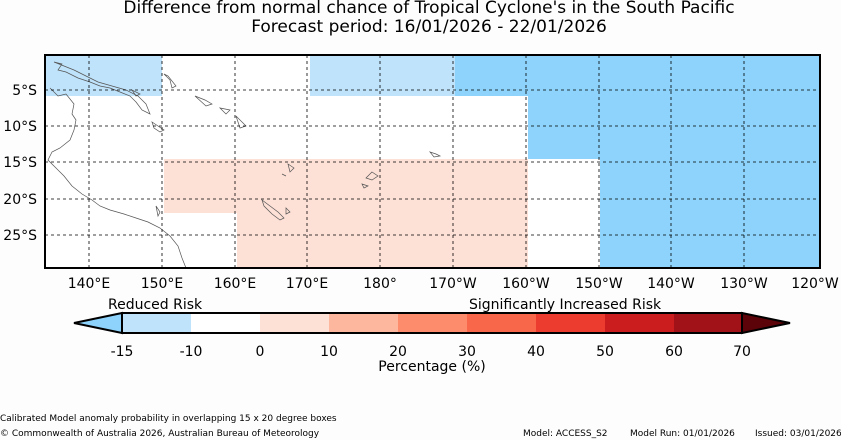 The height and width of the screenshot is (440, 841). What do you see at coordinates (191, 352) in the screenshot?
I see `colorbar-tick: -10` at bounding box center [191, 352].